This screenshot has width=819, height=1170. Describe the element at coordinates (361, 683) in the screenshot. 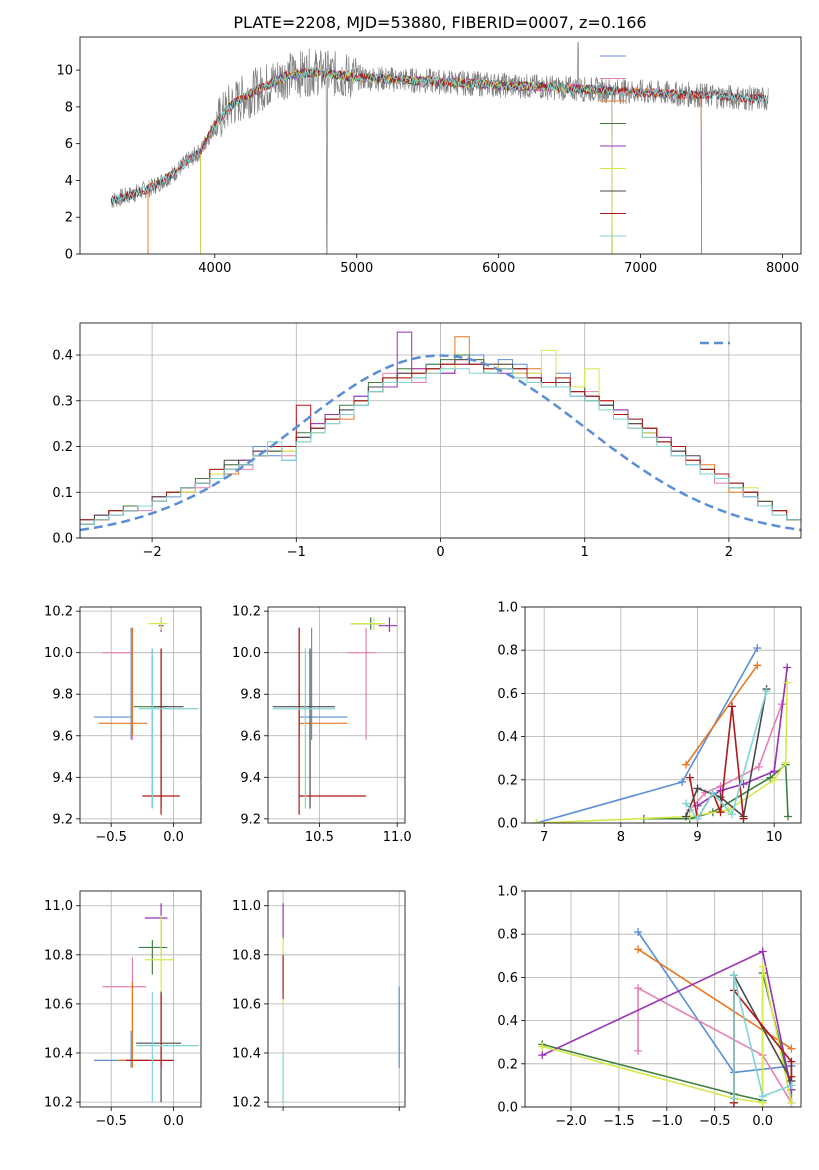

I see `errorbar-salpeter-miles` at that location.